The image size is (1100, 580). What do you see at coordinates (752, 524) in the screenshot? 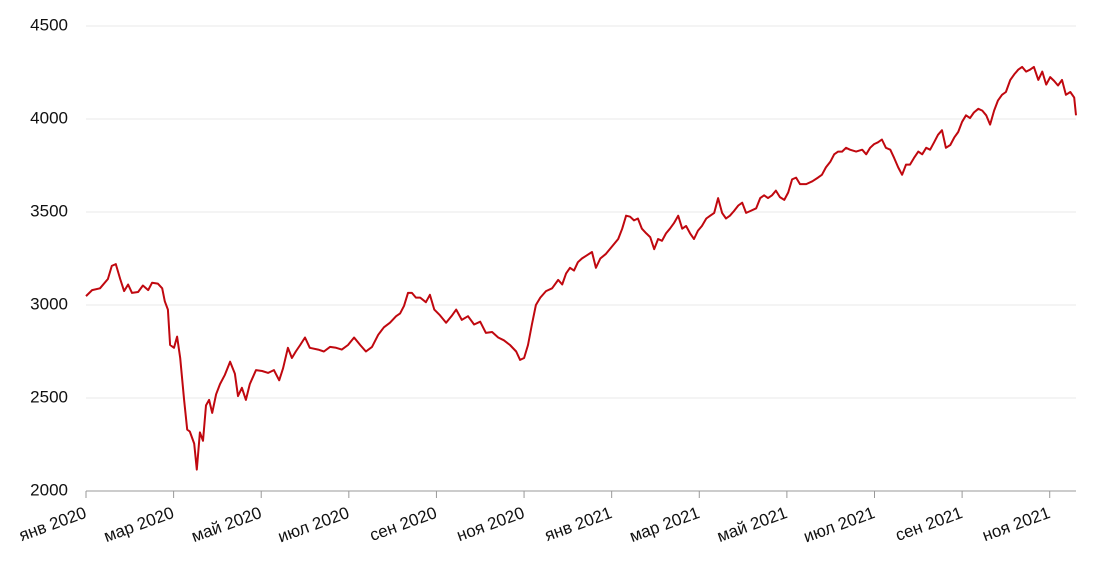
I see `x-tick-label: май 2021` at bounding box center [752, 524].